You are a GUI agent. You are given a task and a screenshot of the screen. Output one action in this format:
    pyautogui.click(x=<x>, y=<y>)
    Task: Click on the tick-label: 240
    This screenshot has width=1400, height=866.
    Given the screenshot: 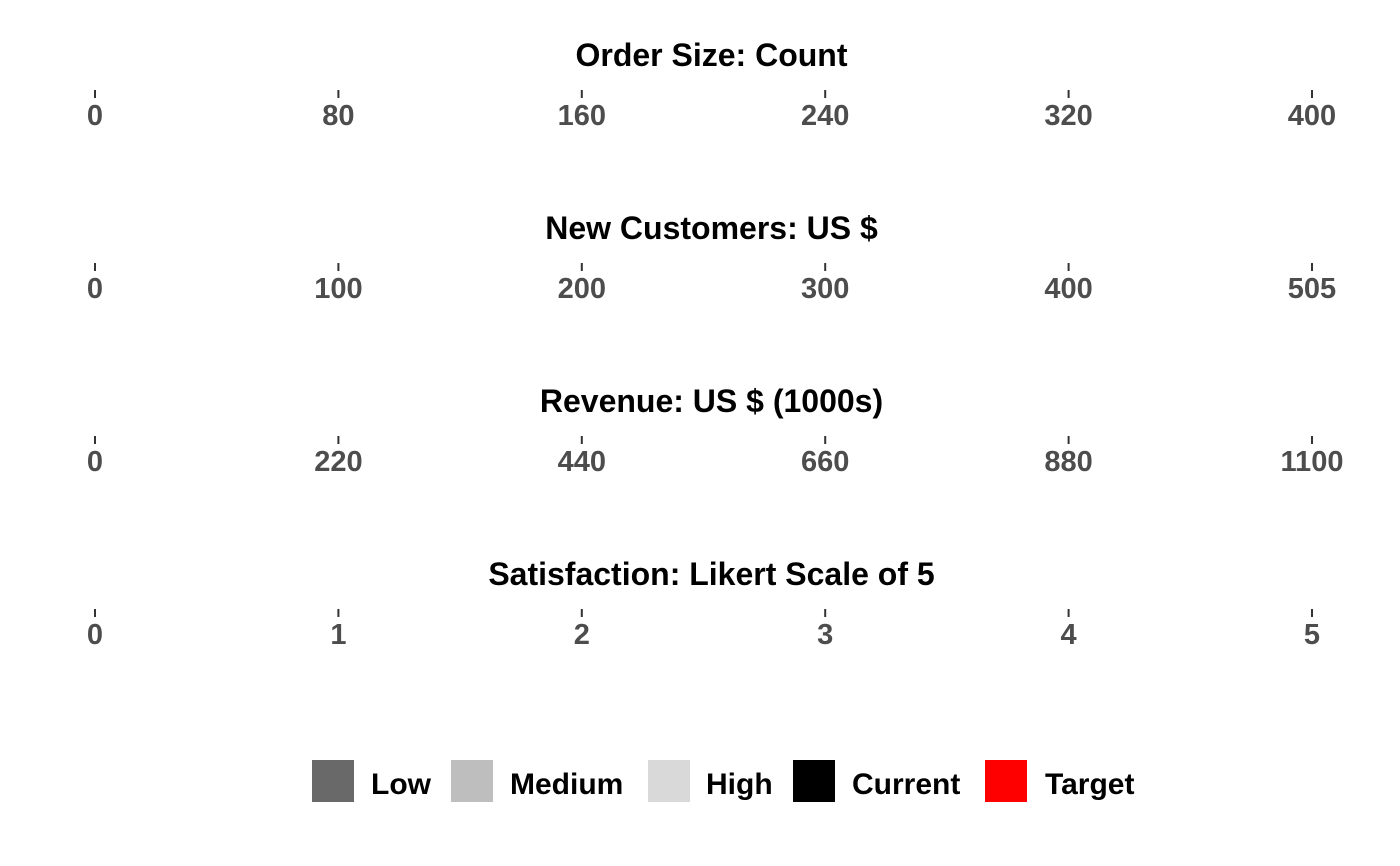 What is the action you would take?
    pyautogui.click(x=825, y=116)
    